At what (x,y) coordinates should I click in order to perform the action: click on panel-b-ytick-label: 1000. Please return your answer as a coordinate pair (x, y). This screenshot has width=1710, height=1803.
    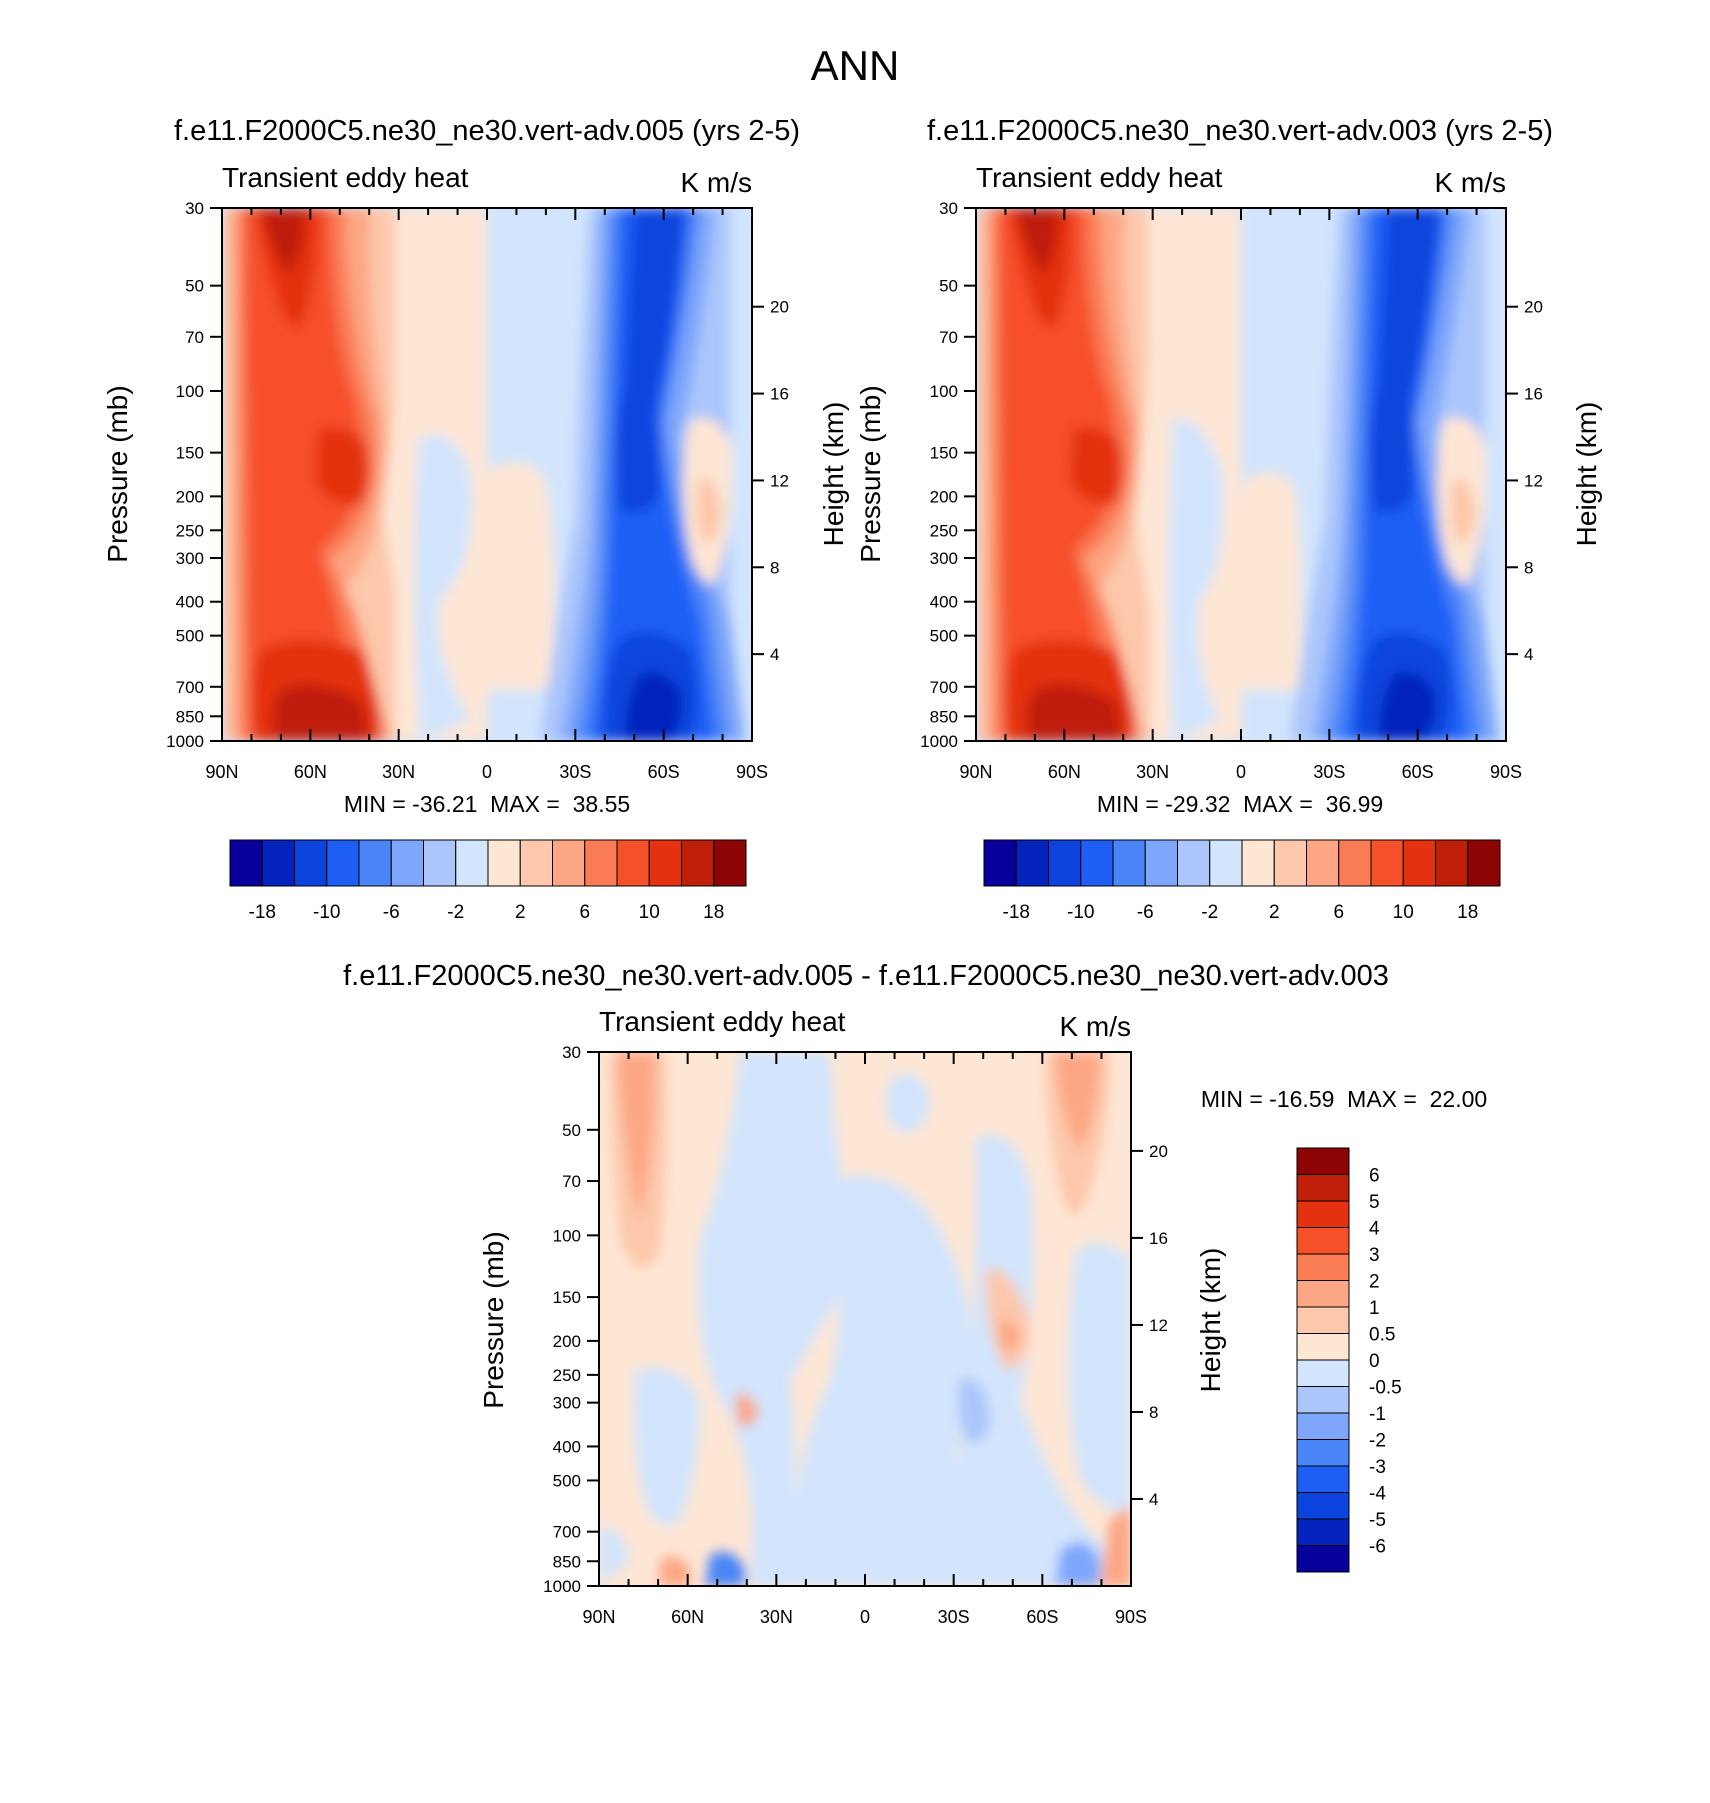
    Looking at the image, I should click on (939, 741).